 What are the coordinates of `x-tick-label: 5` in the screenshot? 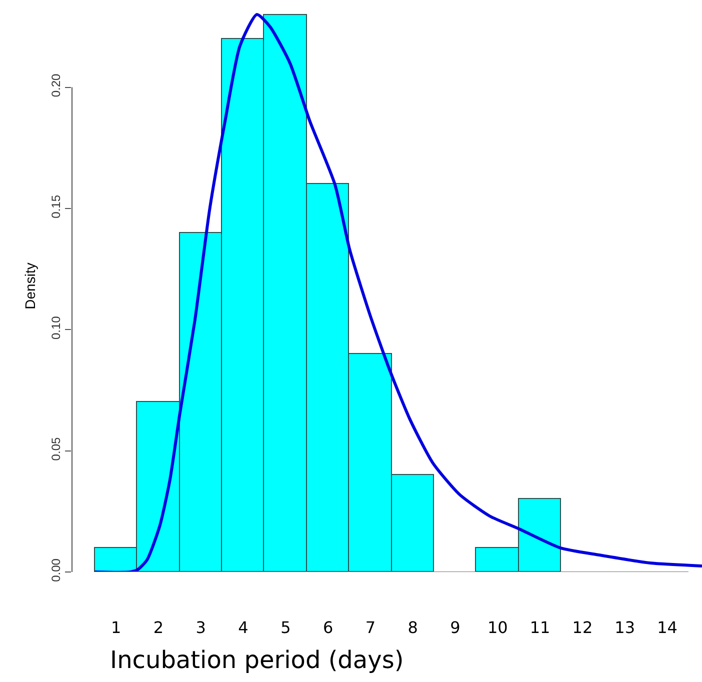 It's located at (285, 627).